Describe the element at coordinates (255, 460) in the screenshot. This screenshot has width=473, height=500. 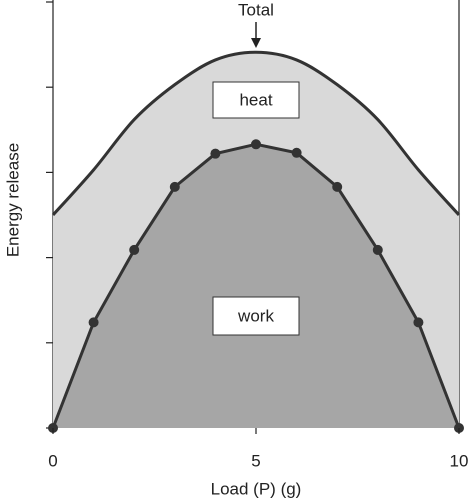
I see `x-tick-label: 5` at that location.